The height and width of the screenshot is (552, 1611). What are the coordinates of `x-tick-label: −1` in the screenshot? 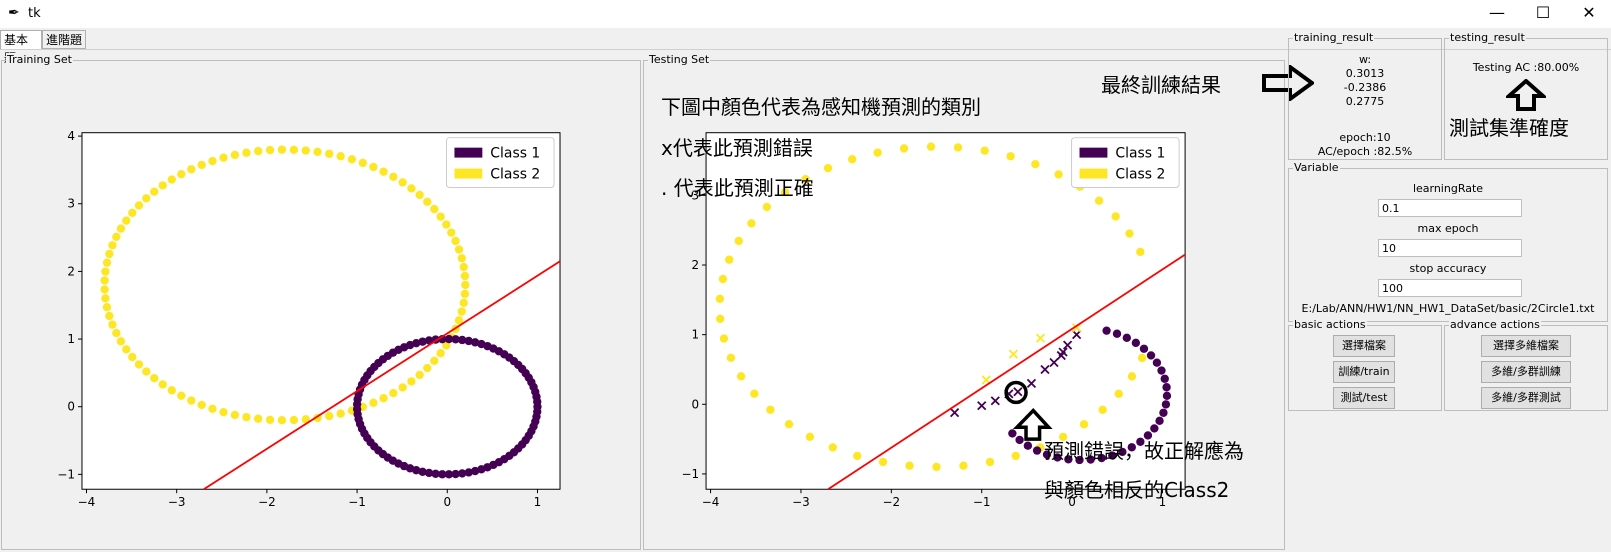 It's located at (357, 502).